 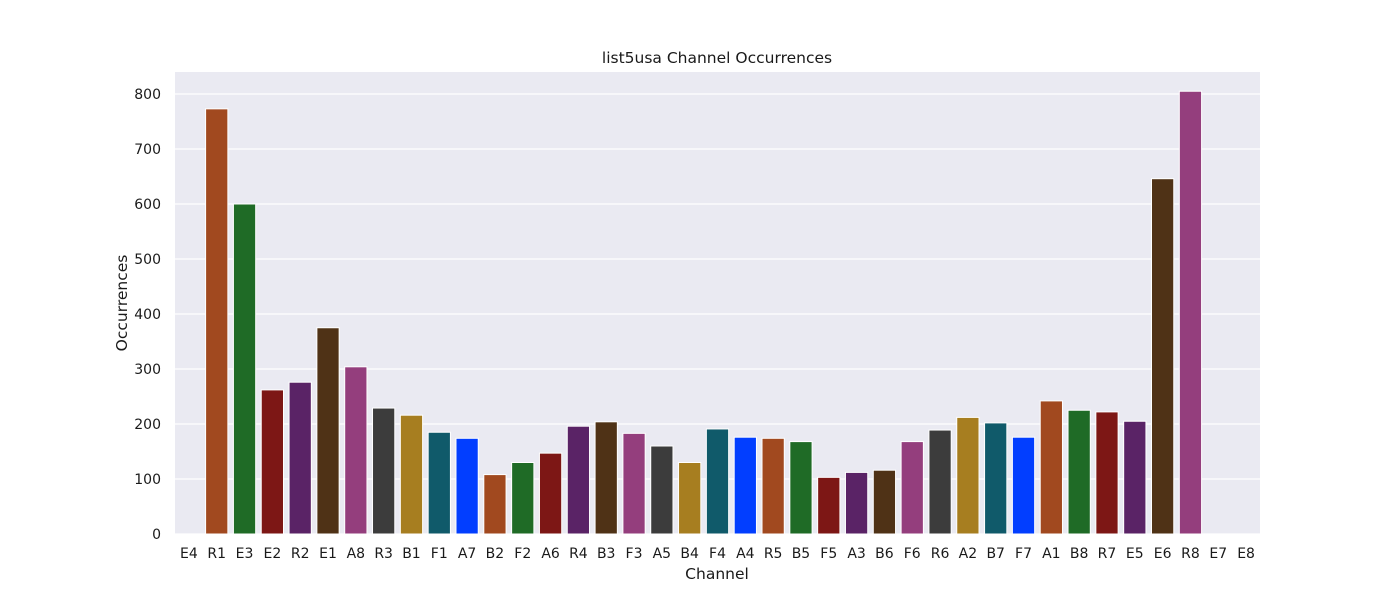 I want to click on x-tick-label: F4, so click(x=717, y=554).